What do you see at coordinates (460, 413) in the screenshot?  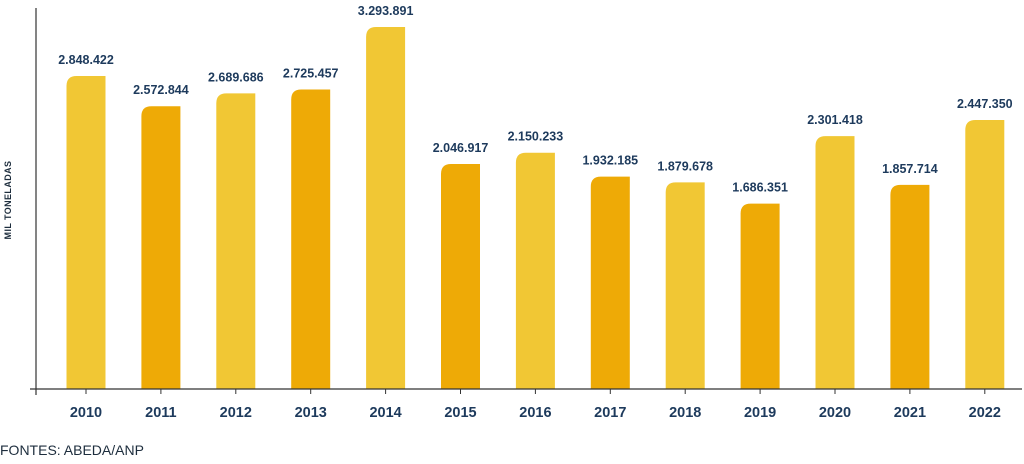 I see `x-tick-label-2015: 2015` at bounding box center [460, 413].